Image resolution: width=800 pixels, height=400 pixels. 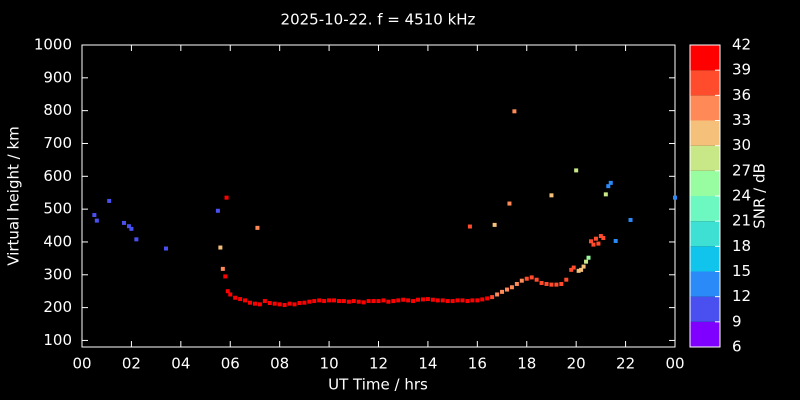 I want to click on x-tick-label: 16, so click(x=477, y=364).